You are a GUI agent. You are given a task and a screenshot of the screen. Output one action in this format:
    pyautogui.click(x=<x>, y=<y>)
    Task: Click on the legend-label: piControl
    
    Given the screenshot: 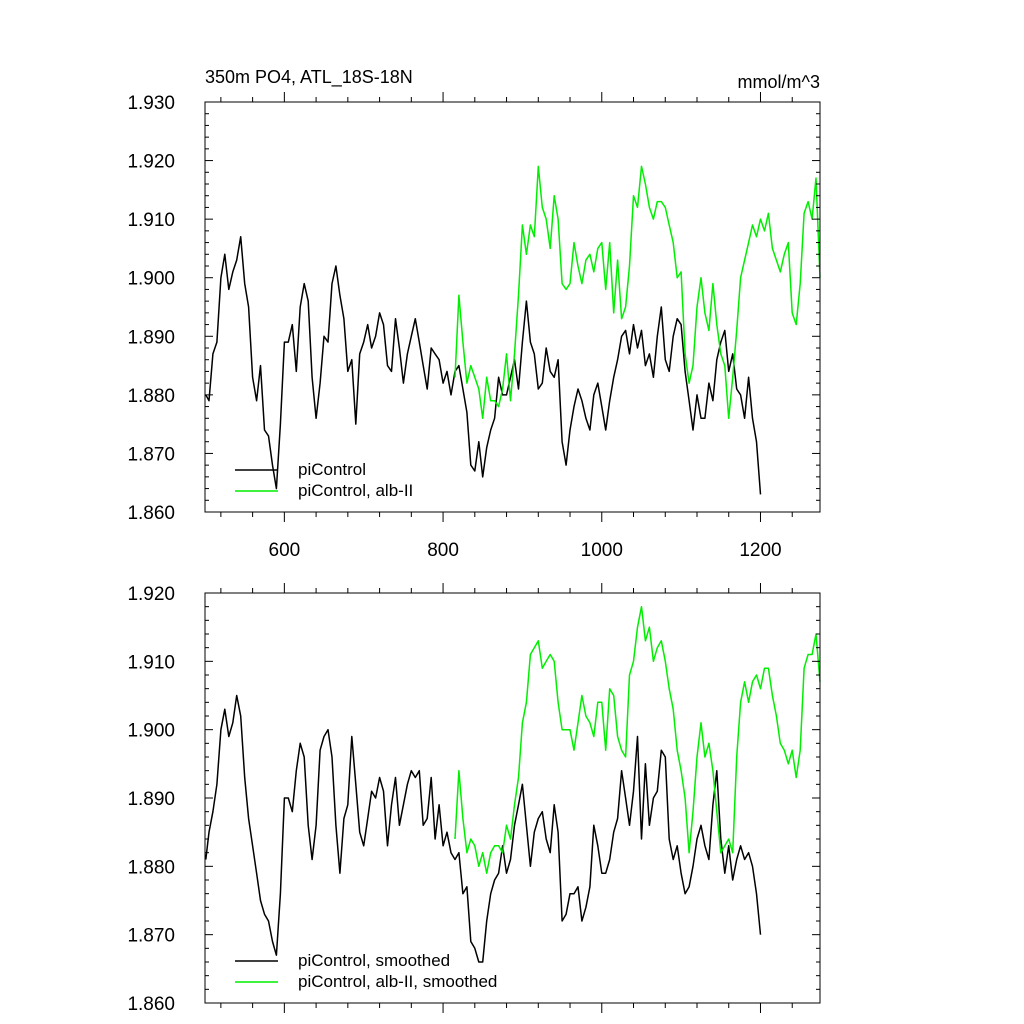 What is the action you would take?
    pyautogui.click(x=332, y=469)
    